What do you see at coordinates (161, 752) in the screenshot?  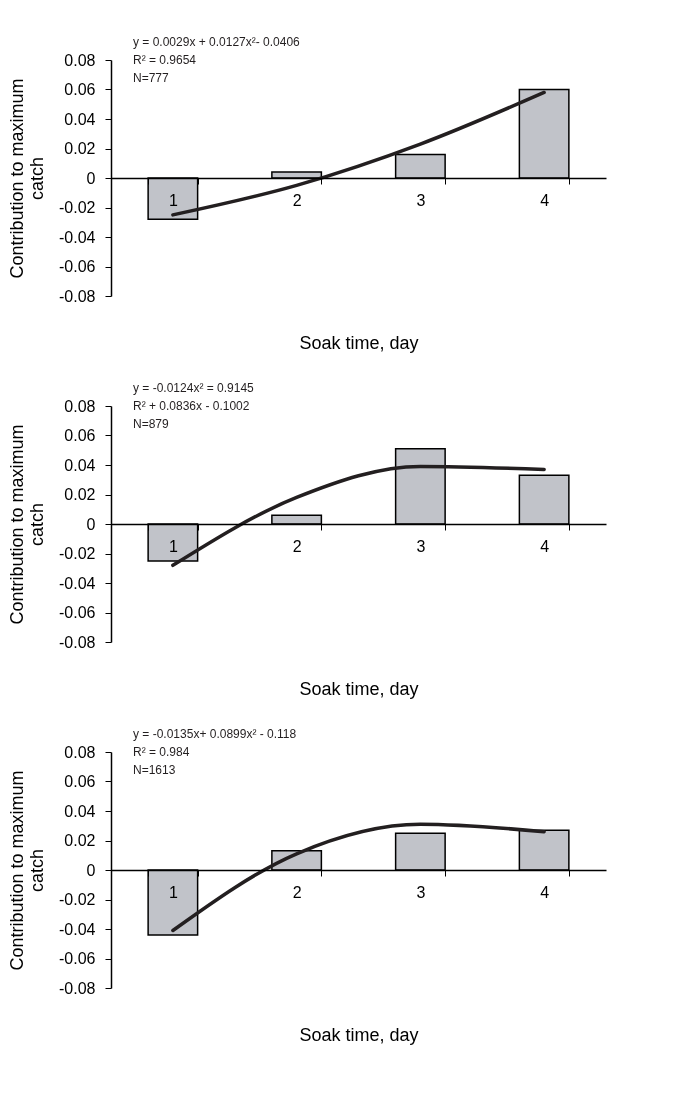 I see `annotation: R² = 0.984` at bounding box center [161, 752].